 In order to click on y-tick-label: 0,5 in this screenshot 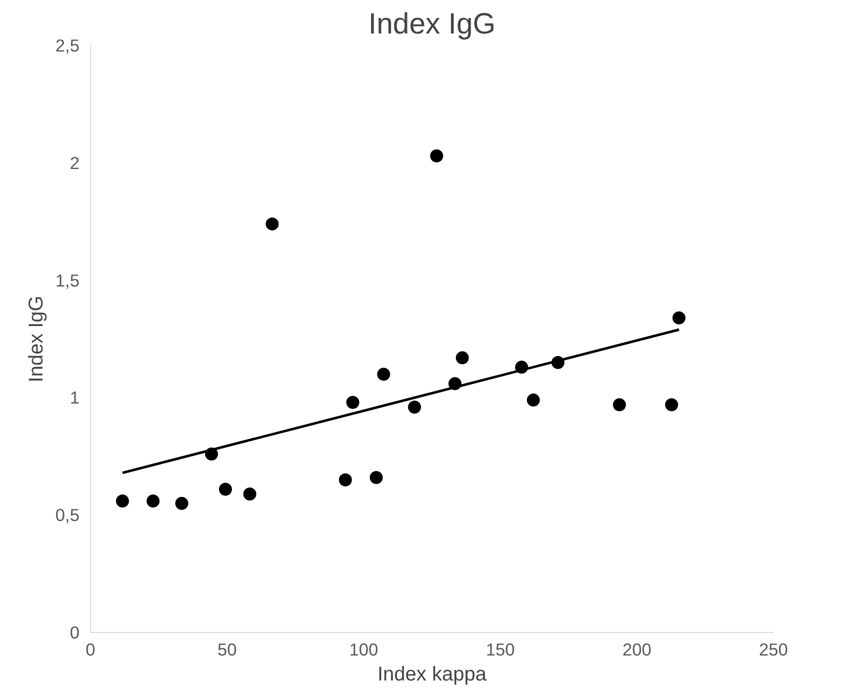, I will do `click(67, 515)`.